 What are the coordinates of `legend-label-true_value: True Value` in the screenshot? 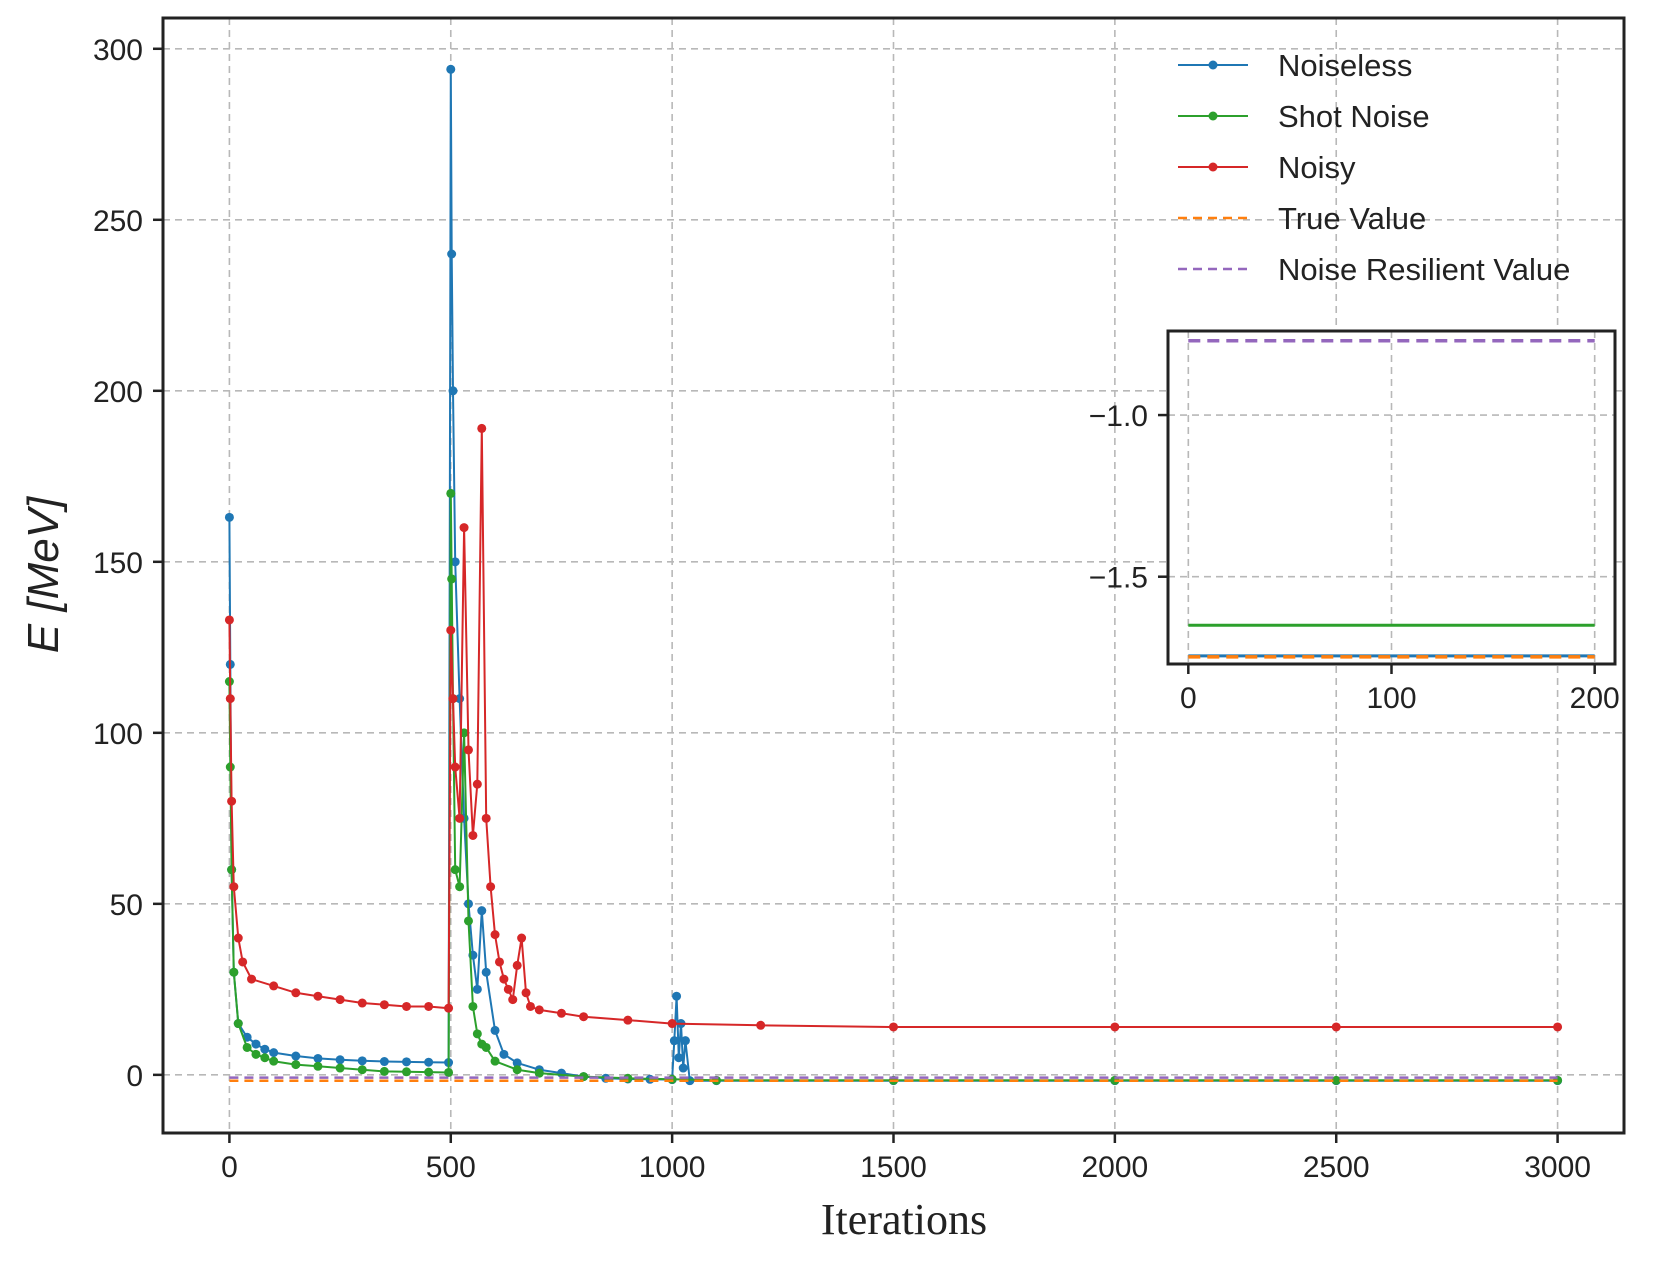 It's located at (1352, 218).